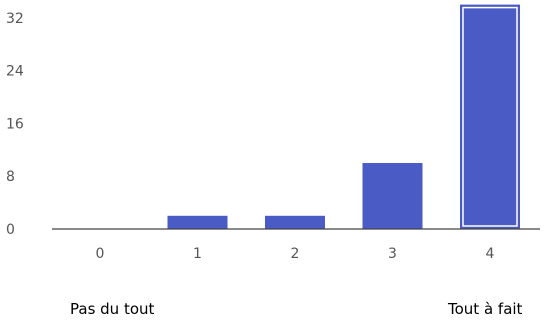  I want to click on y-tick-label: 24, so click(15, 72).